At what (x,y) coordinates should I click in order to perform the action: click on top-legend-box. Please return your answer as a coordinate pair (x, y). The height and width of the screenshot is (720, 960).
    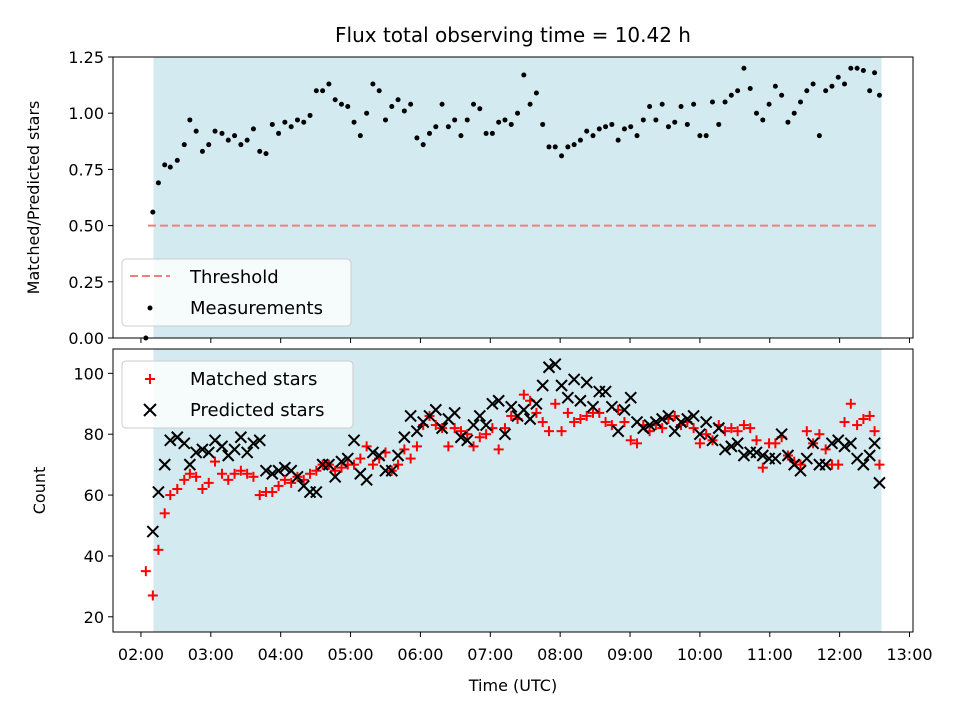
    Looking at the image, I should click on (236, 292).